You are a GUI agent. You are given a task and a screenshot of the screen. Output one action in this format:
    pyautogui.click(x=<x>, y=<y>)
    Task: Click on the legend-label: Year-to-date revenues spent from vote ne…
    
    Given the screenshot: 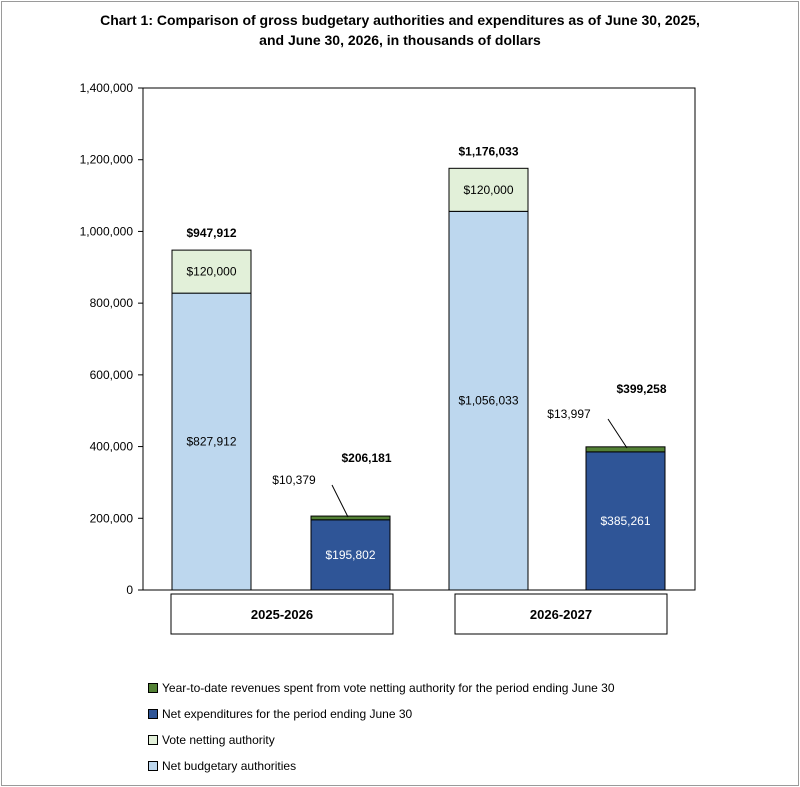 What is the action you would take?
    pyautogui.click(x=388, y=688)
    